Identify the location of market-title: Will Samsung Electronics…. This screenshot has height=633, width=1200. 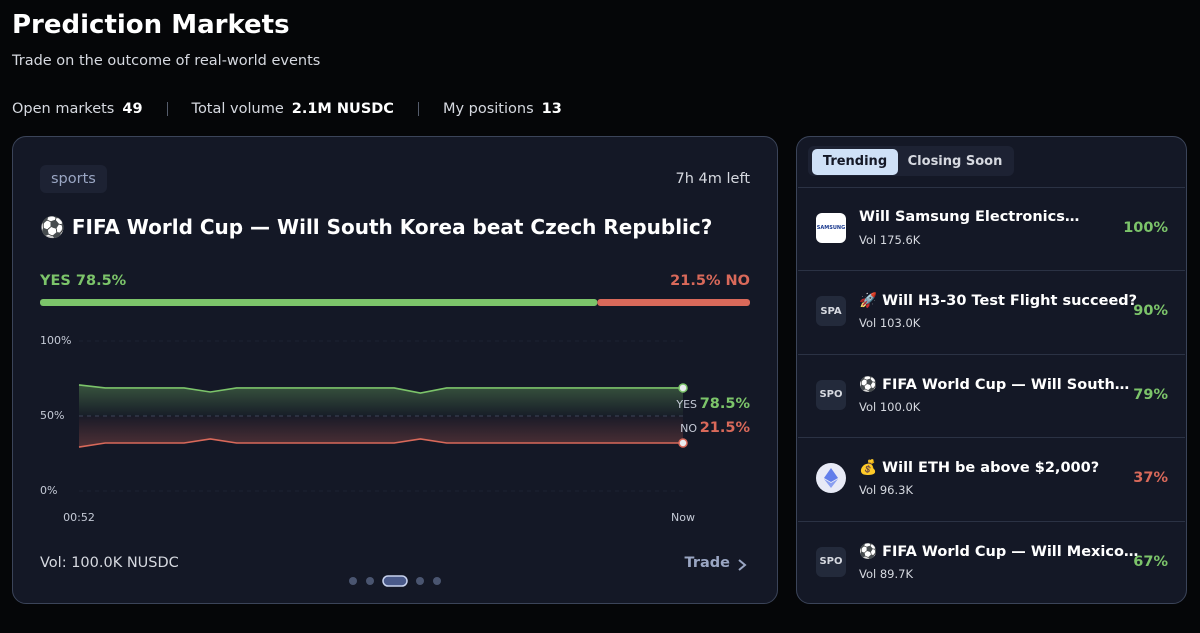
(969, 217).